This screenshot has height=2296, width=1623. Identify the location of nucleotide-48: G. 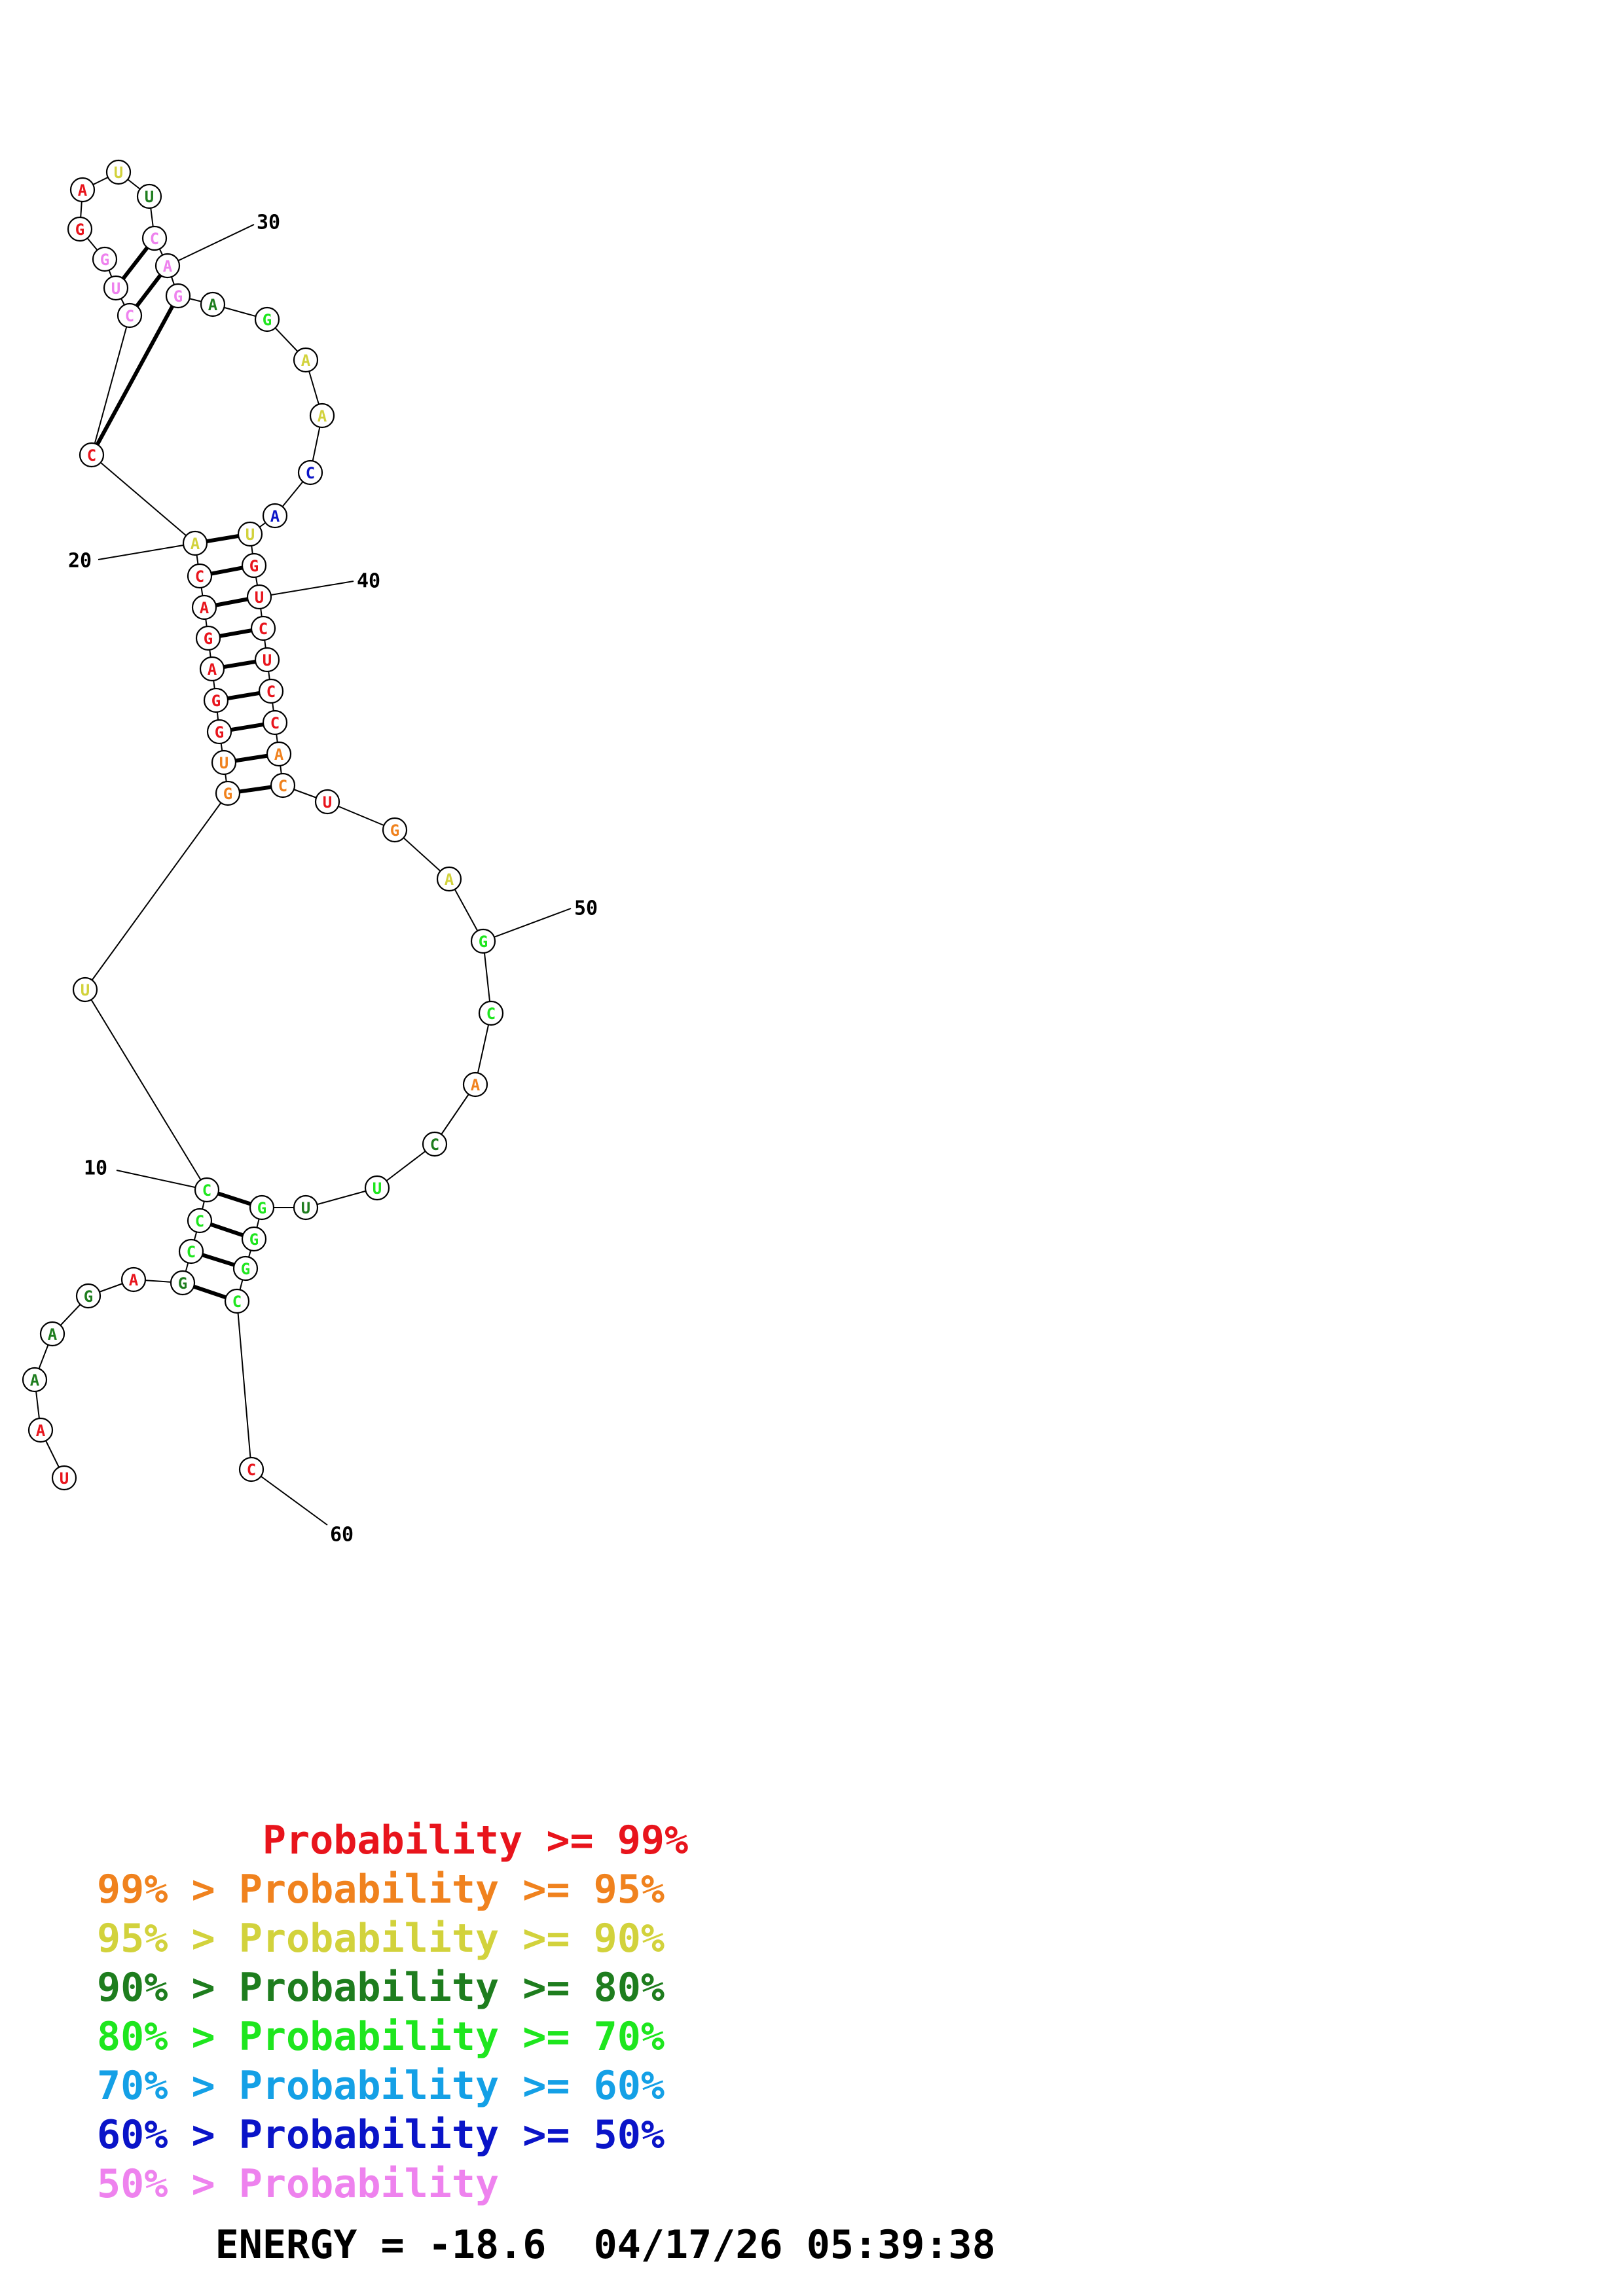
(395, 830).